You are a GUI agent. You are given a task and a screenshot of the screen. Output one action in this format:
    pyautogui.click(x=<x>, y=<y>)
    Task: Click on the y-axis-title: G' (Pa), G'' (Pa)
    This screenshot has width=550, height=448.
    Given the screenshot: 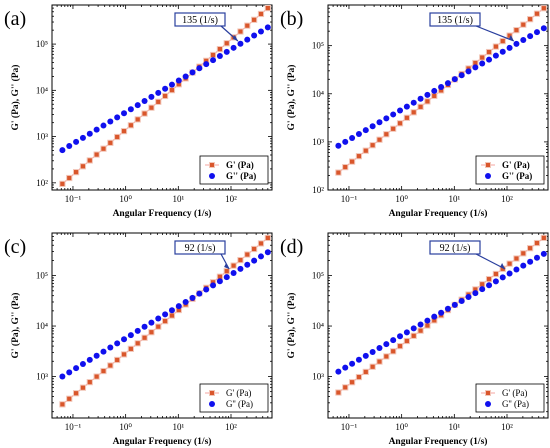 What is the action you would take?
    pyautogui.click(x=291, y=326)
    